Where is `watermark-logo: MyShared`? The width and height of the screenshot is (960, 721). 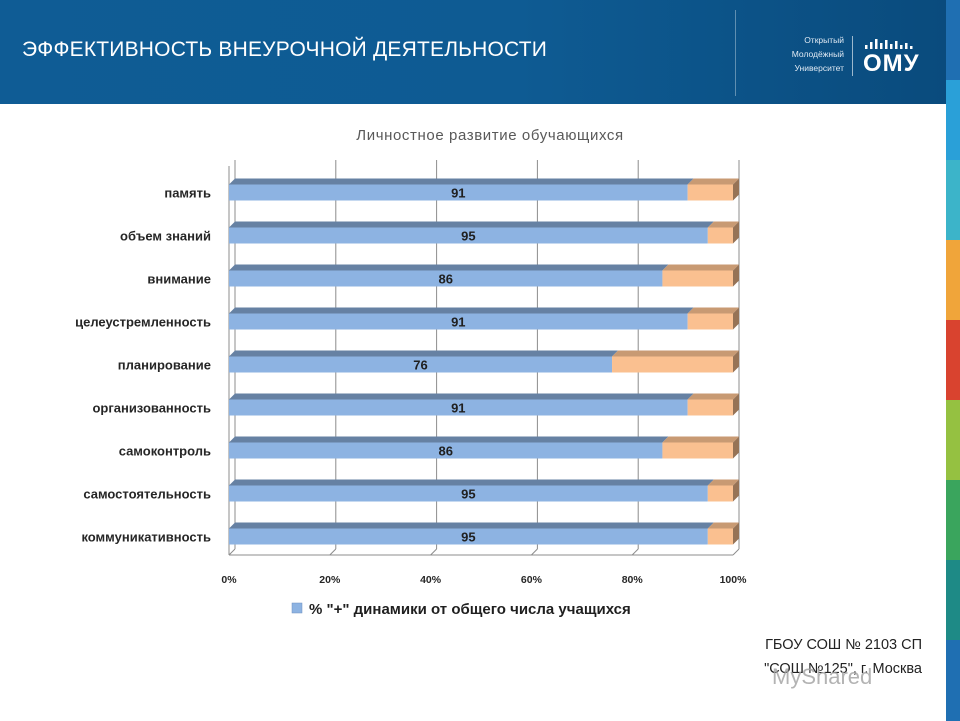 watermark-logo: MyShared is located at coordinates (822, 676).